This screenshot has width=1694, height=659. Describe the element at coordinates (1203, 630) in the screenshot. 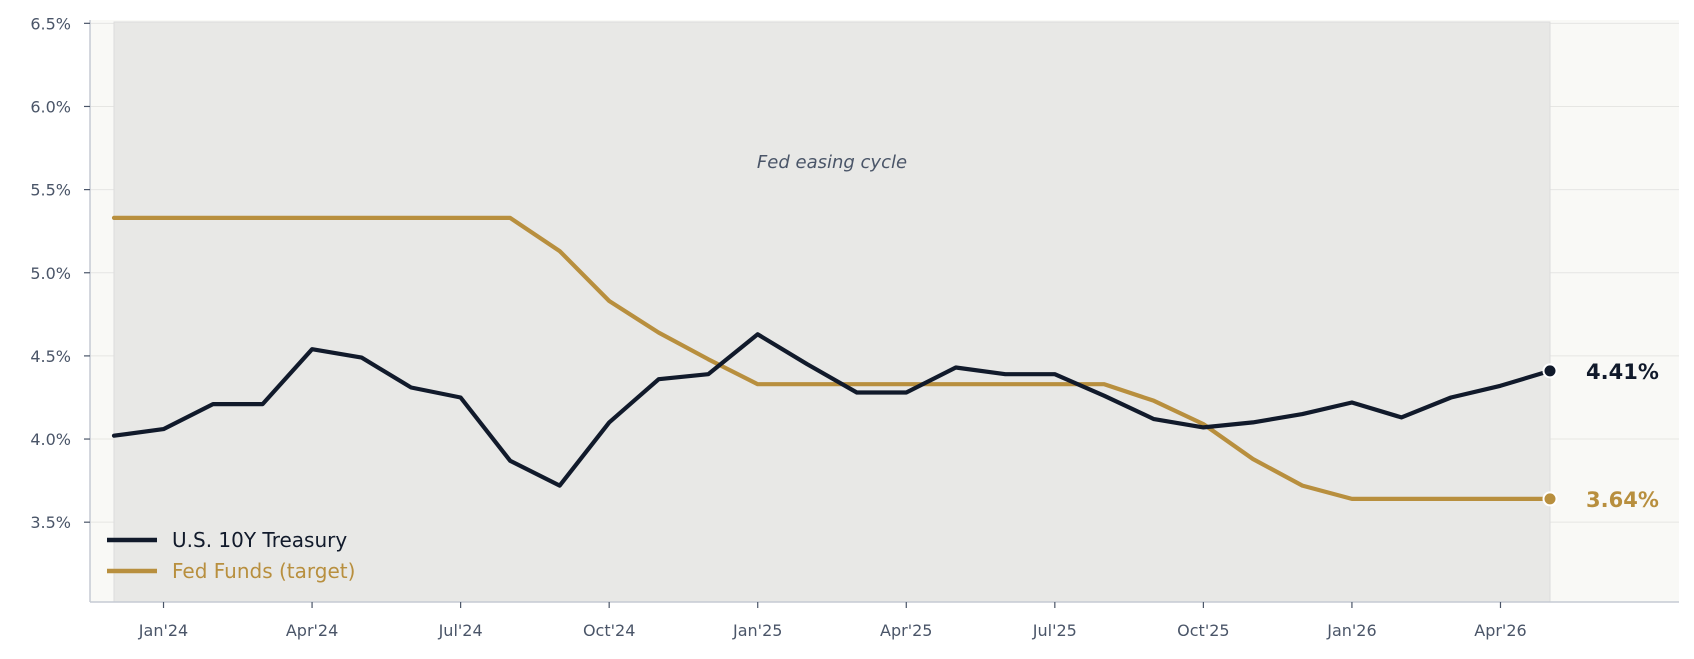

I see `x-tick-label: Oct'25` at that location.